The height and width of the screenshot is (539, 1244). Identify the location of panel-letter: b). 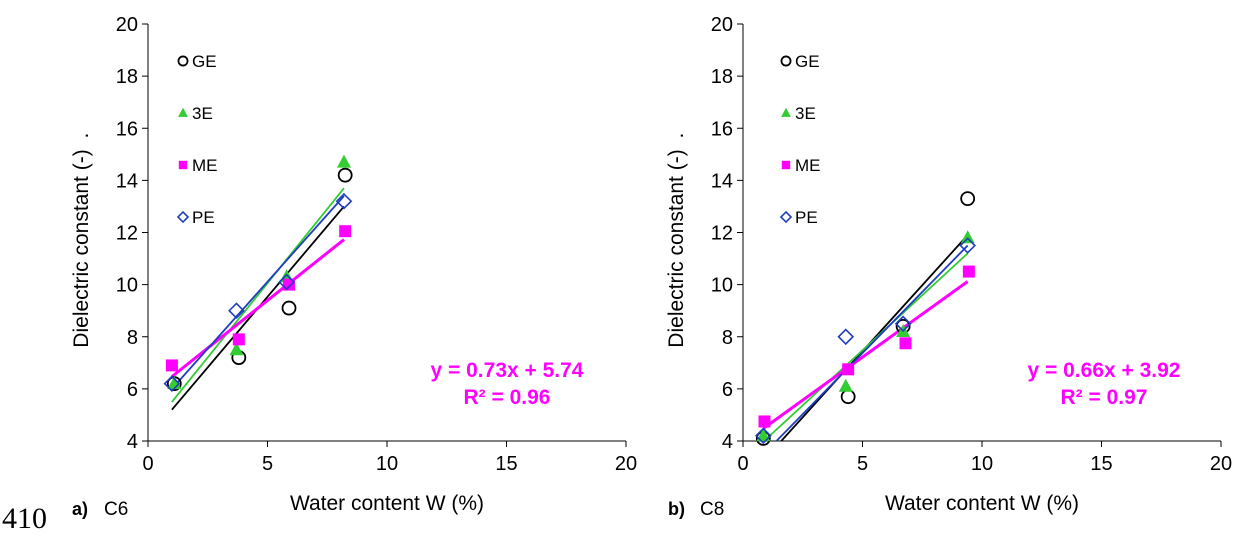
(676, 509).